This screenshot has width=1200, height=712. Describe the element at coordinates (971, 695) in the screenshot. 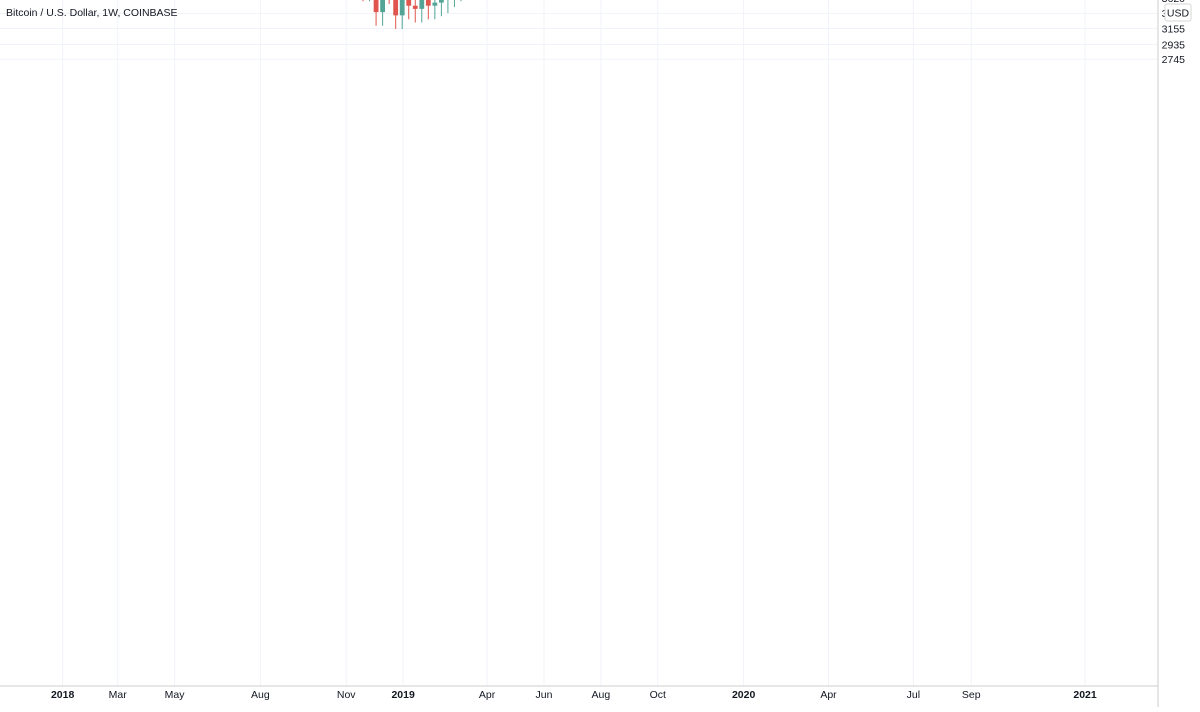

I see `x-tick-label: Sep` at that location.